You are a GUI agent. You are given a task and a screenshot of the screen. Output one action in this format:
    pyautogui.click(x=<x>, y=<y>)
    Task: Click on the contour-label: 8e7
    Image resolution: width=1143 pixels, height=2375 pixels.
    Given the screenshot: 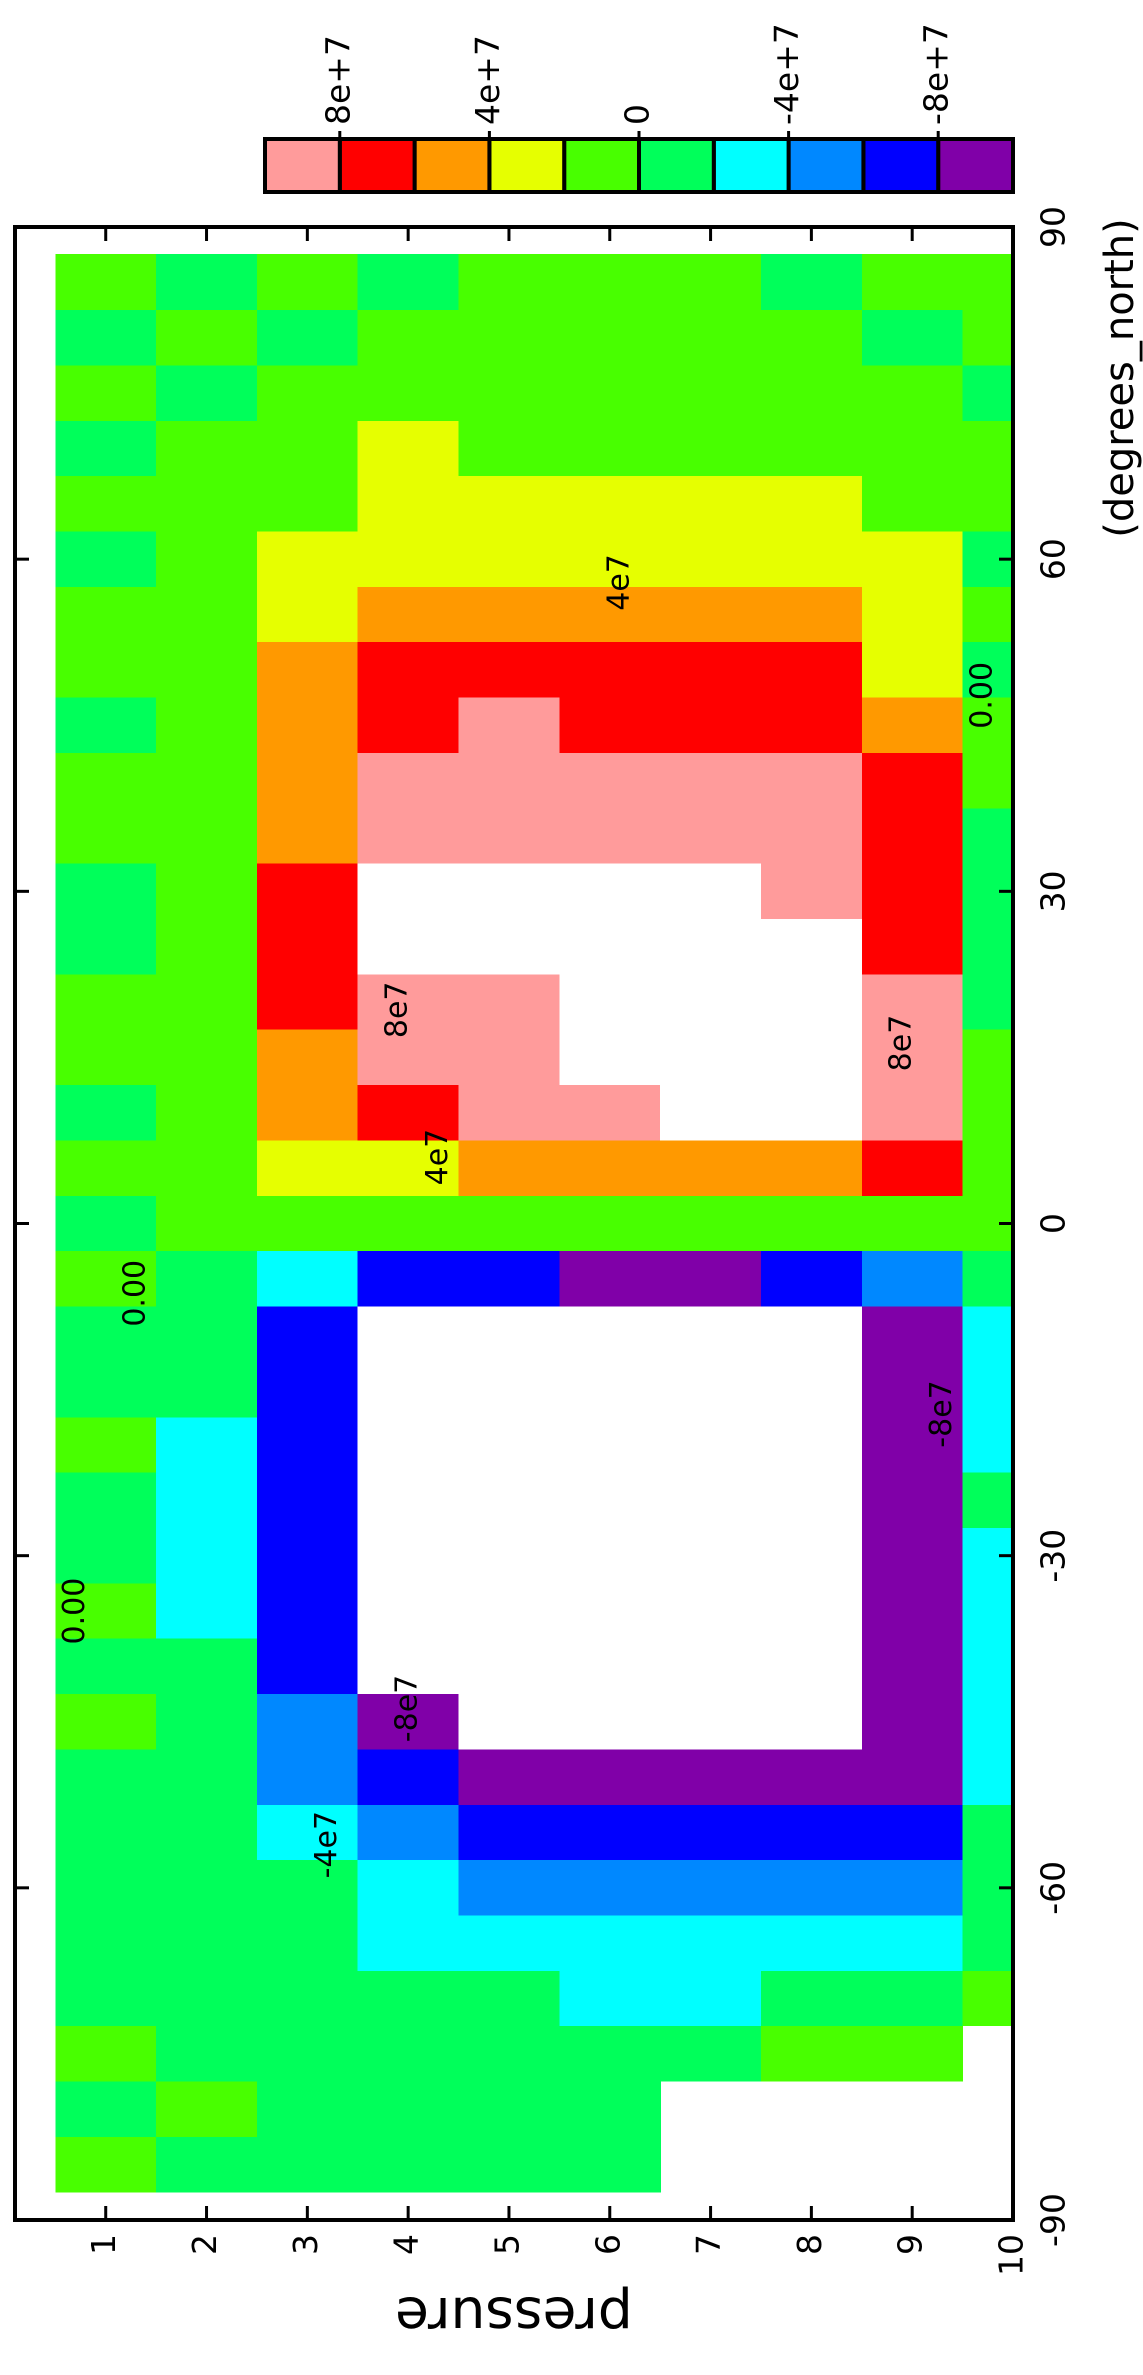 What is the action you would take?
    pyautogui.click(x=901, y=1043)
    